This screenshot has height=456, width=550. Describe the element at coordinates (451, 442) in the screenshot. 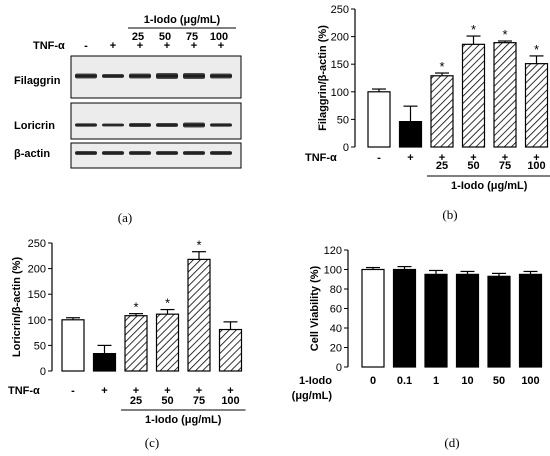

I see `caption-d: (d)` at that location.